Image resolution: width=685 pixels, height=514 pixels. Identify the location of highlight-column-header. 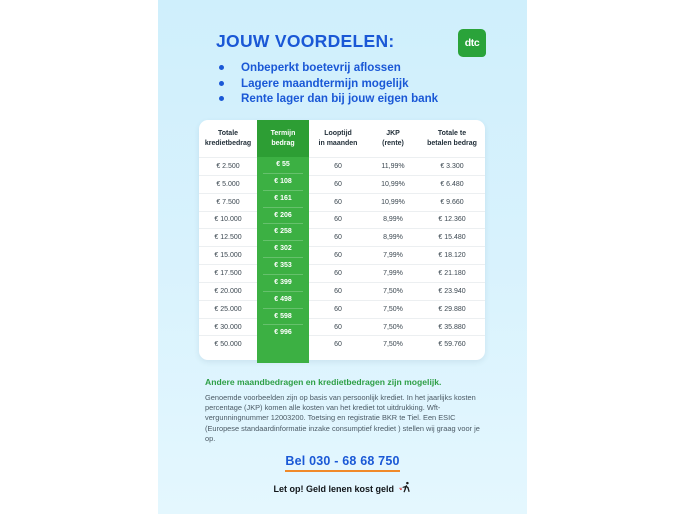
(283, 138).